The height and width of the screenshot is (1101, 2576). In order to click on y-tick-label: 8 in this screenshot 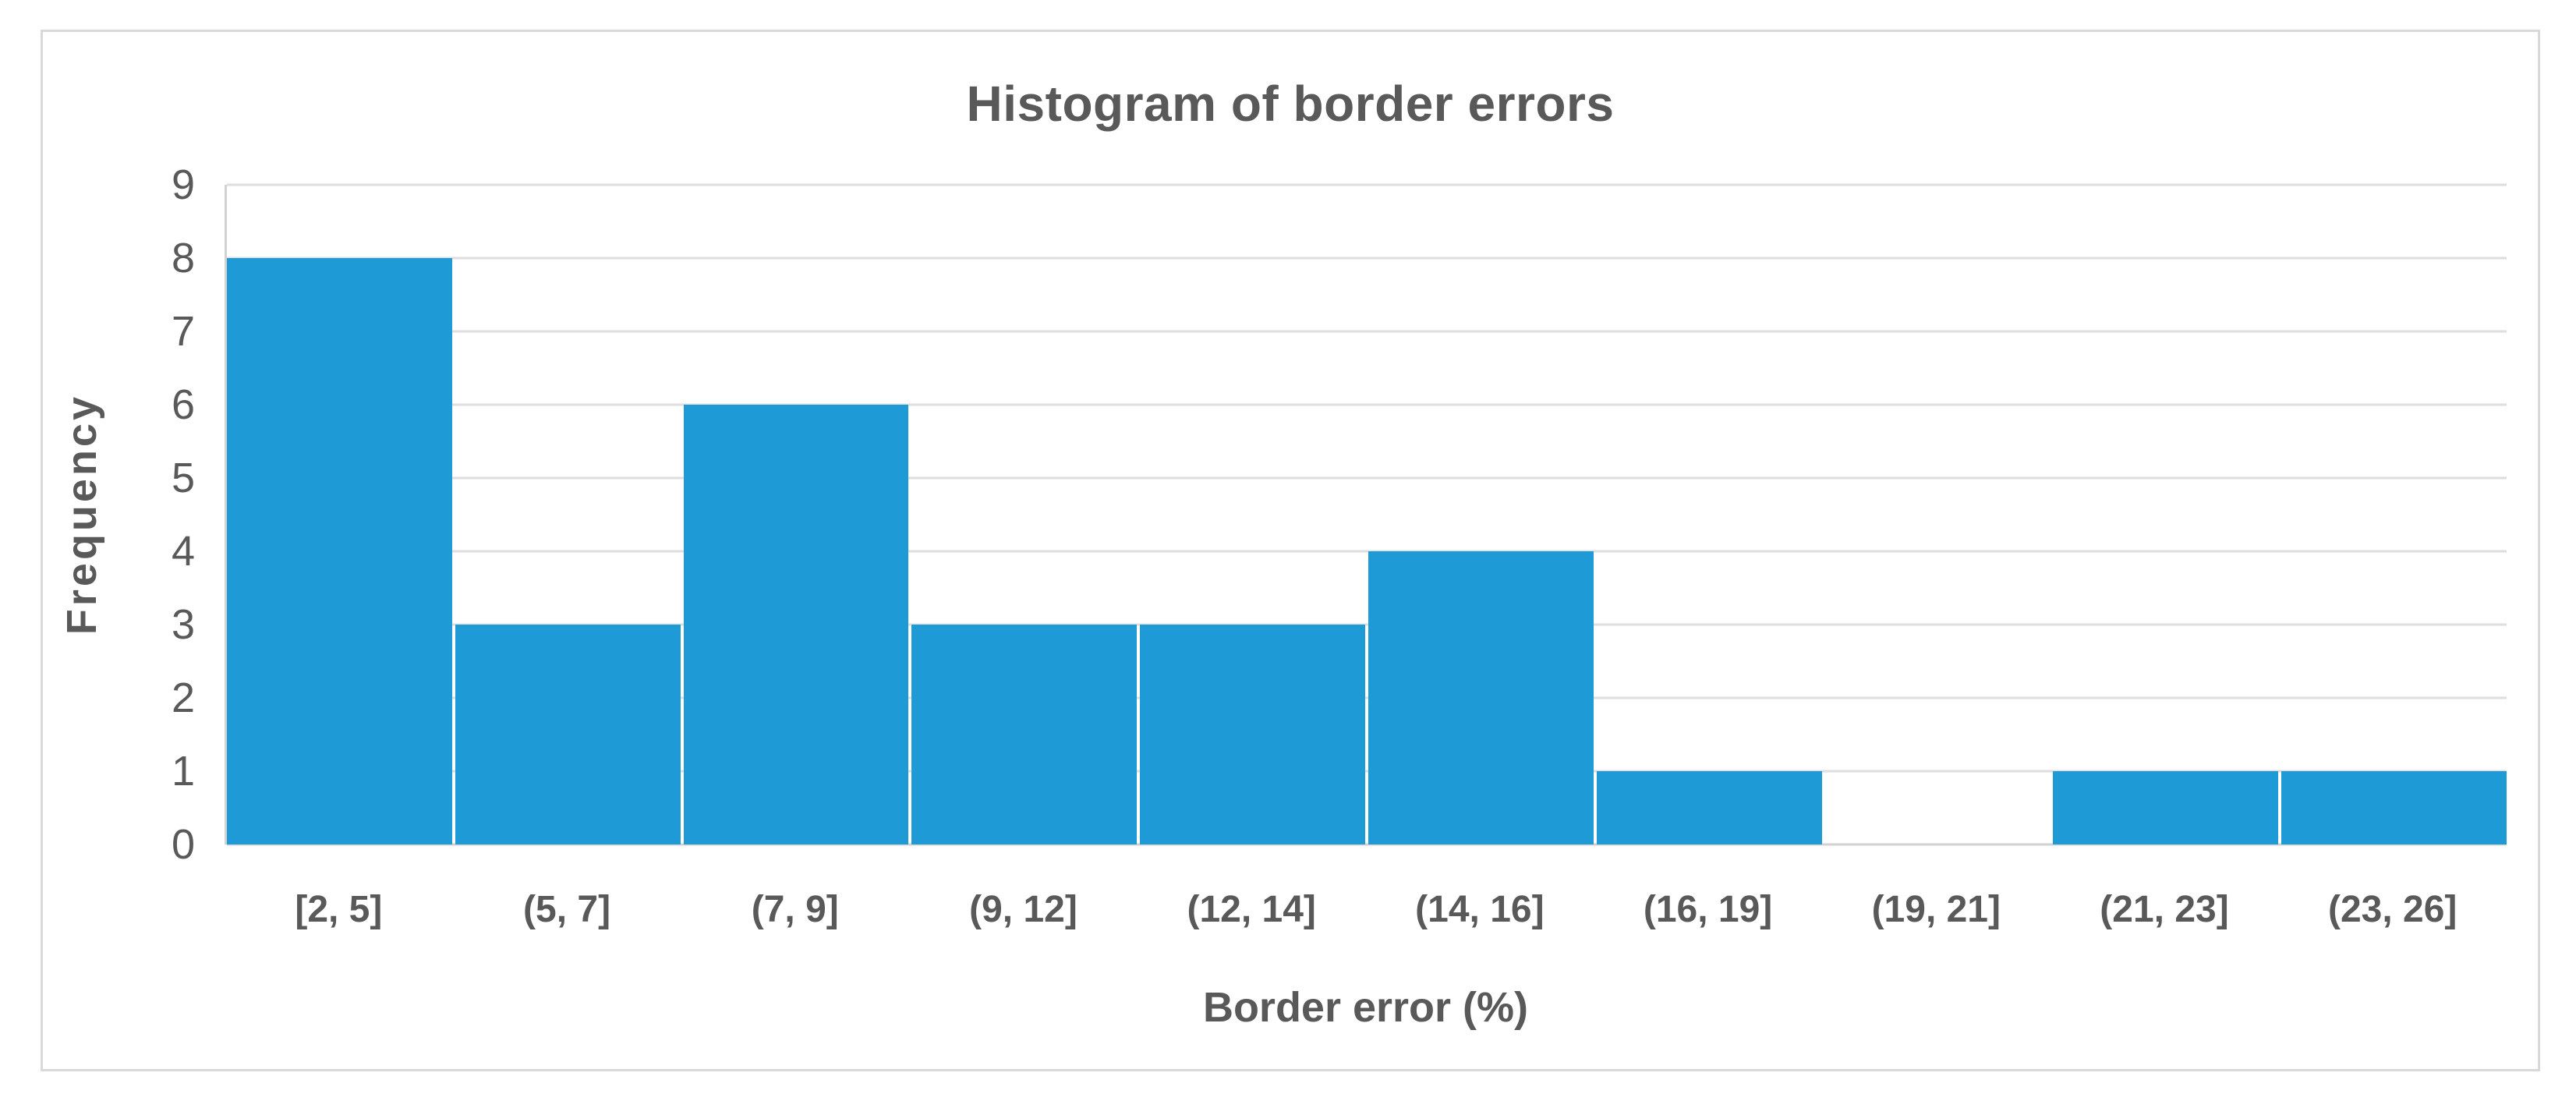, I will do `click(183, 258)`.